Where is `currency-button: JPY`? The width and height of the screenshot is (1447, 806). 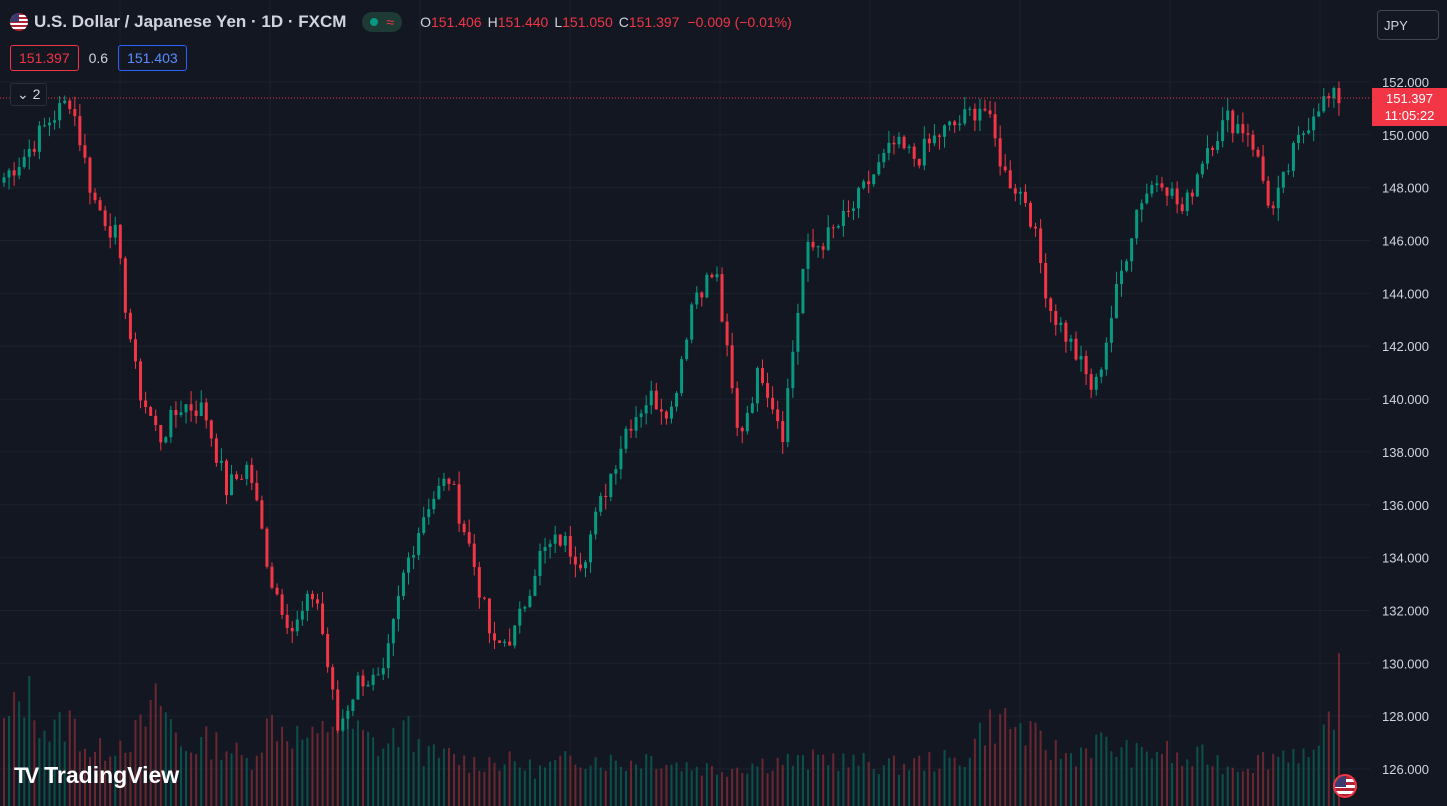
currency-button: JPY is located at coordinates (1408, 25).